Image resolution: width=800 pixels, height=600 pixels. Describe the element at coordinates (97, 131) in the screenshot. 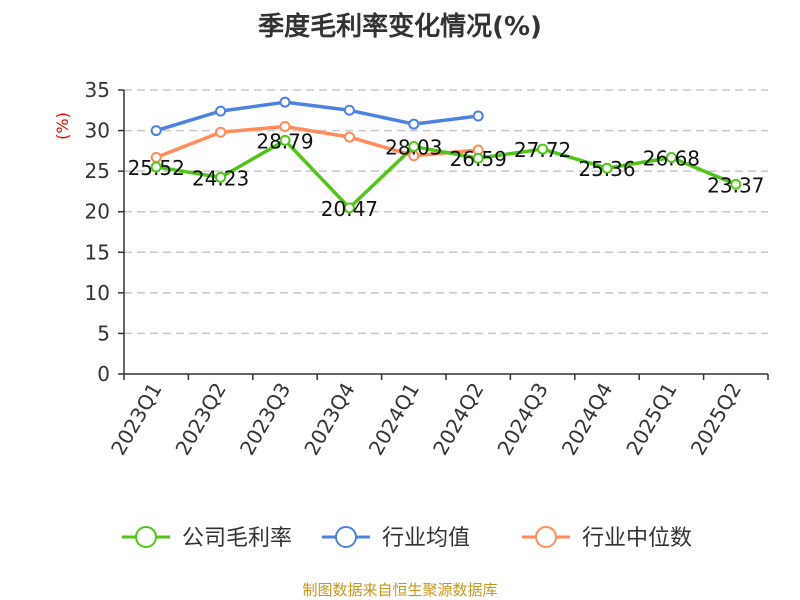

I see `y-tick-label: 30` at that location.